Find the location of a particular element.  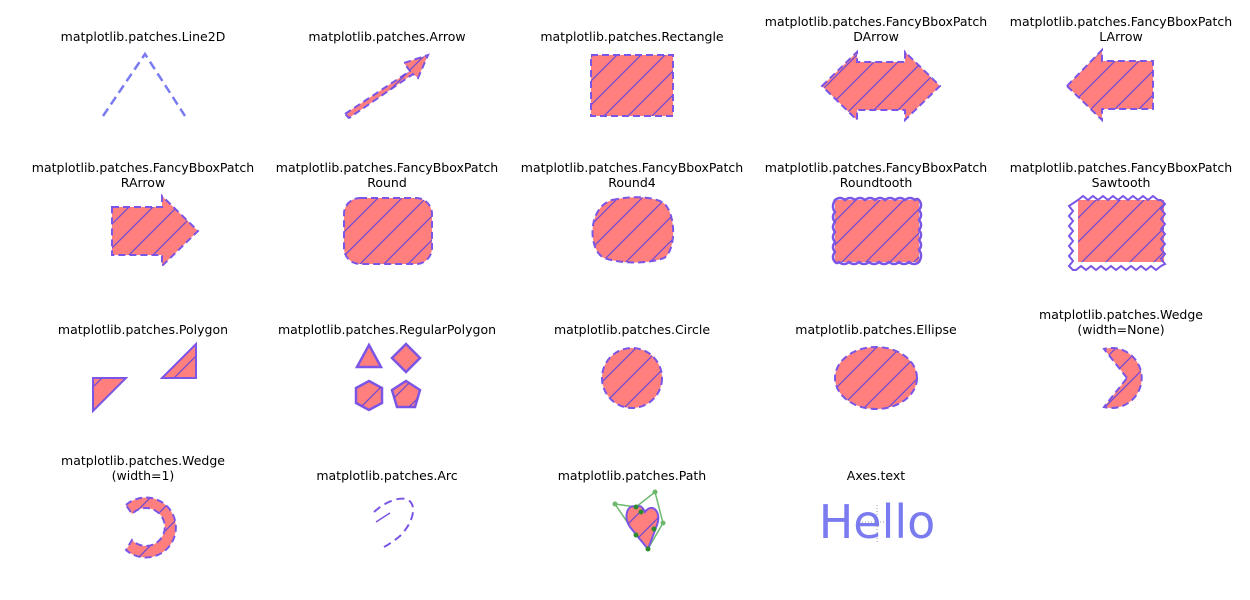

round-shape is located at coordinates (388, 231).